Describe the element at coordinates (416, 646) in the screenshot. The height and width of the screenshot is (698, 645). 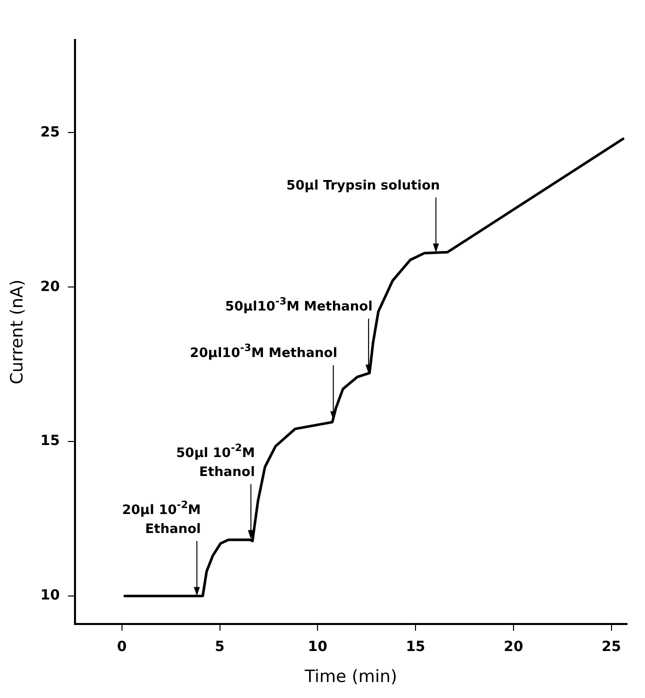
I see `x-tick-label: 15` at that location.